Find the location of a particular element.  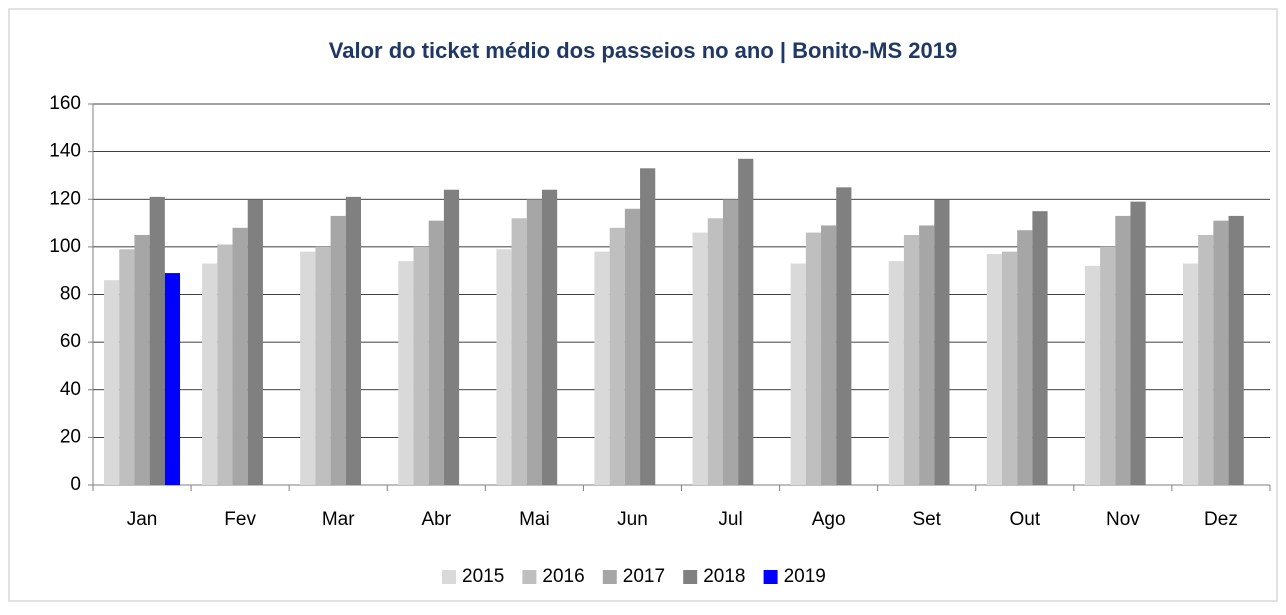

y-tick-label: 80 is located at coordinates (70, 294).